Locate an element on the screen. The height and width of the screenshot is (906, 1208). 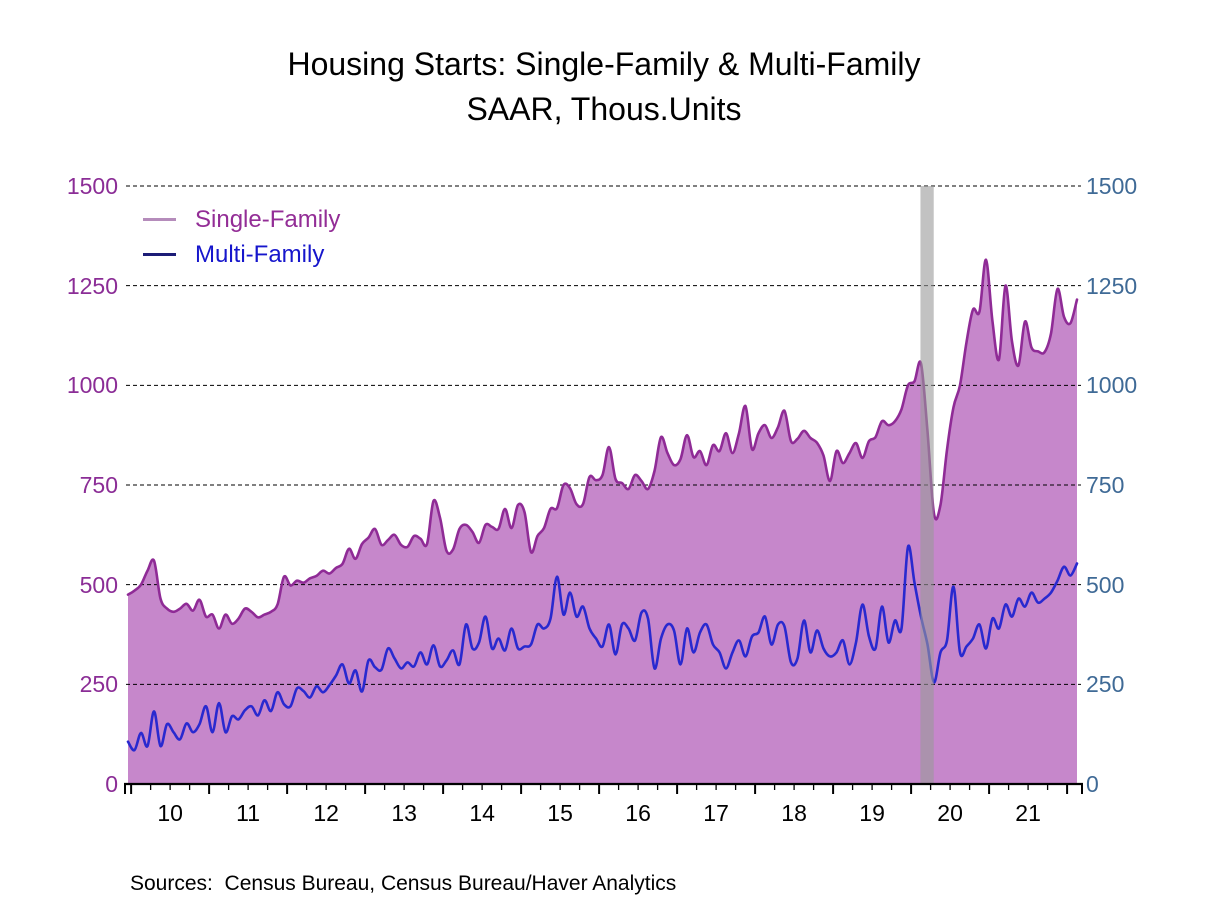
y-axis-label-right: 250 is located at coordinates (1105, 684).